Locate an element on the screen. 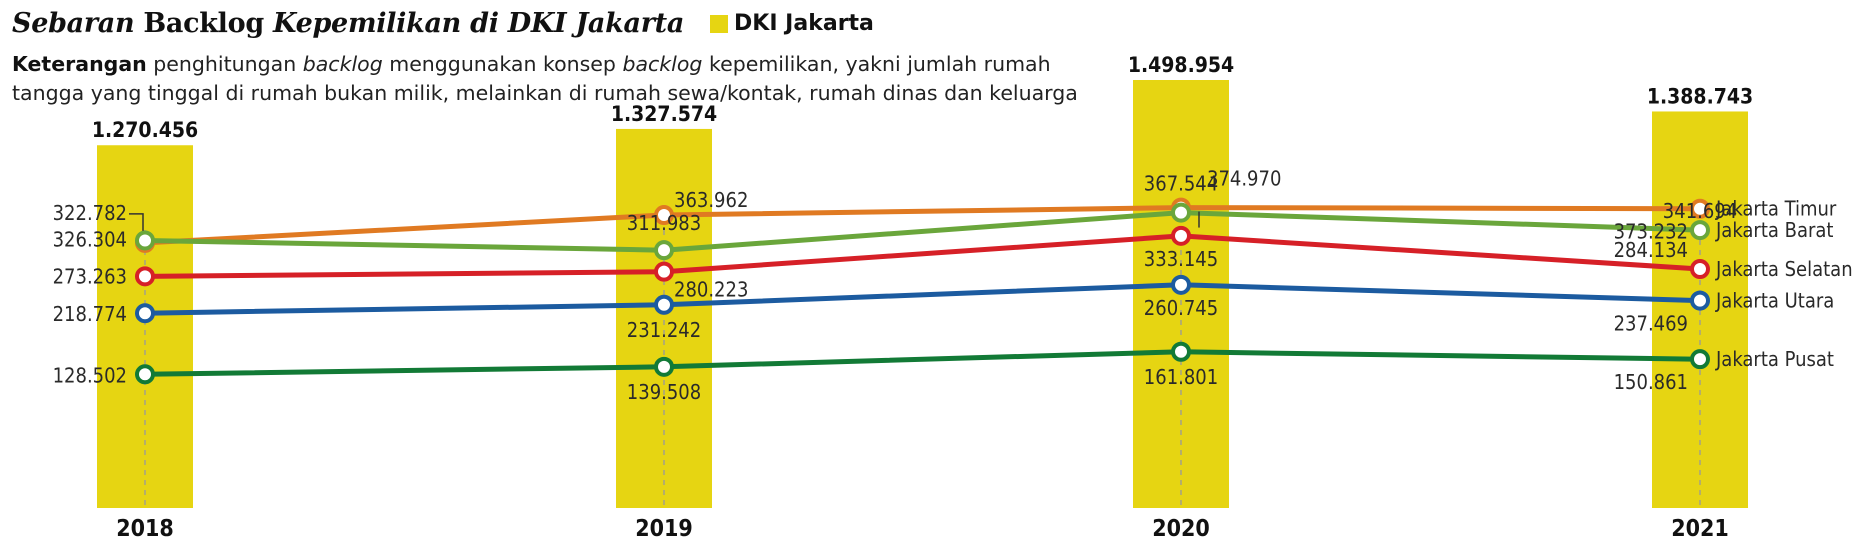 This screenshot has height=556, width=1856. point-jakarta-utara-2020 is located at coordinates (1181, 284).